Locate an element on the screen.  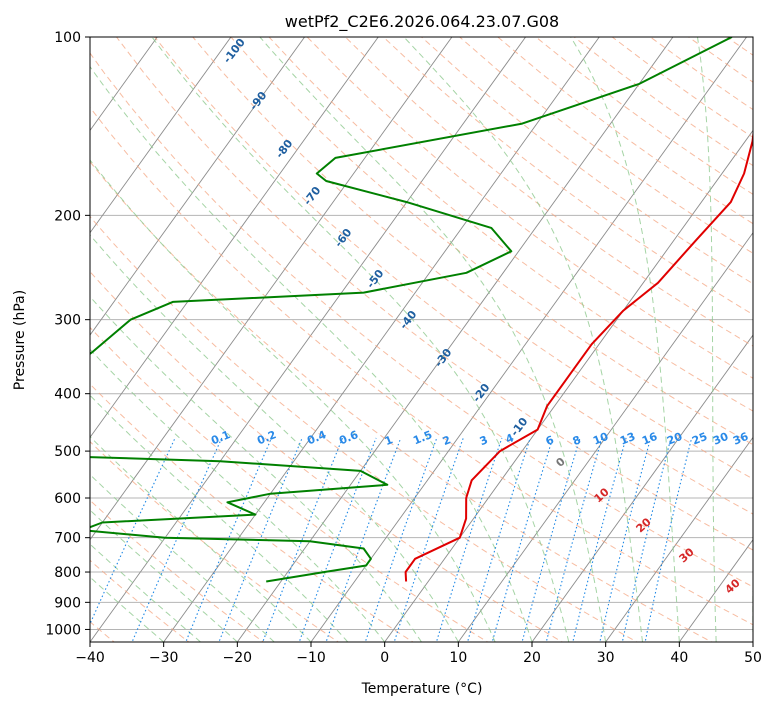
y-tick-label: 1000 is located at coordinates (63, 630).